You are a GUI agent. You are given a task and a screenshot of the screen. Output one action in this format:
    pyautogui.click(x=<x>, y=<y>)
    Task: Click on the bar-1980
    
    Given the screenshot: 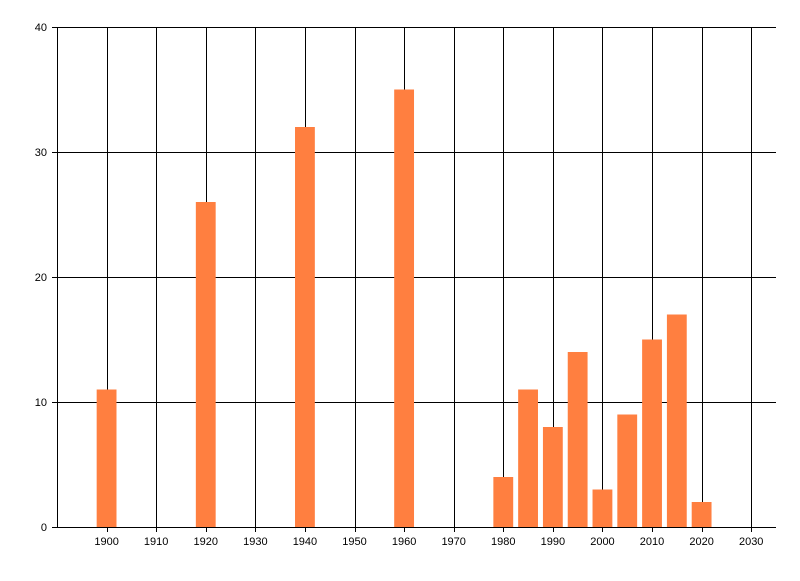 What is the action you would take?
    pyautogui.click(x=503, y=502)
    